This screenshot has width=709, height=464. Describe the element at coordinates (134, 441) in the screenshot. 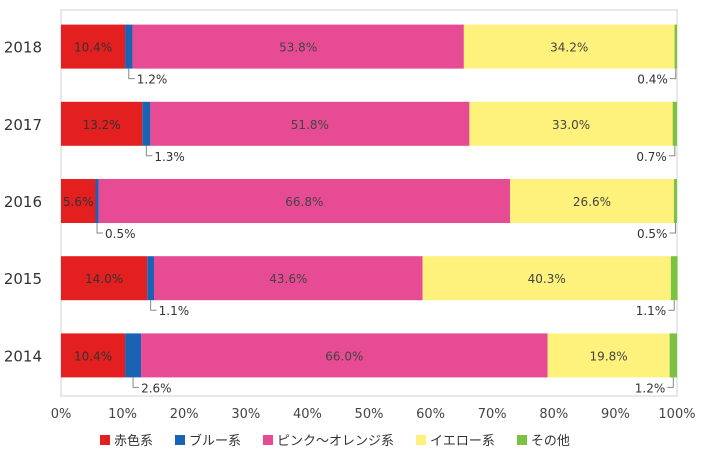

I see `legend-label: 赤色系` at that location.